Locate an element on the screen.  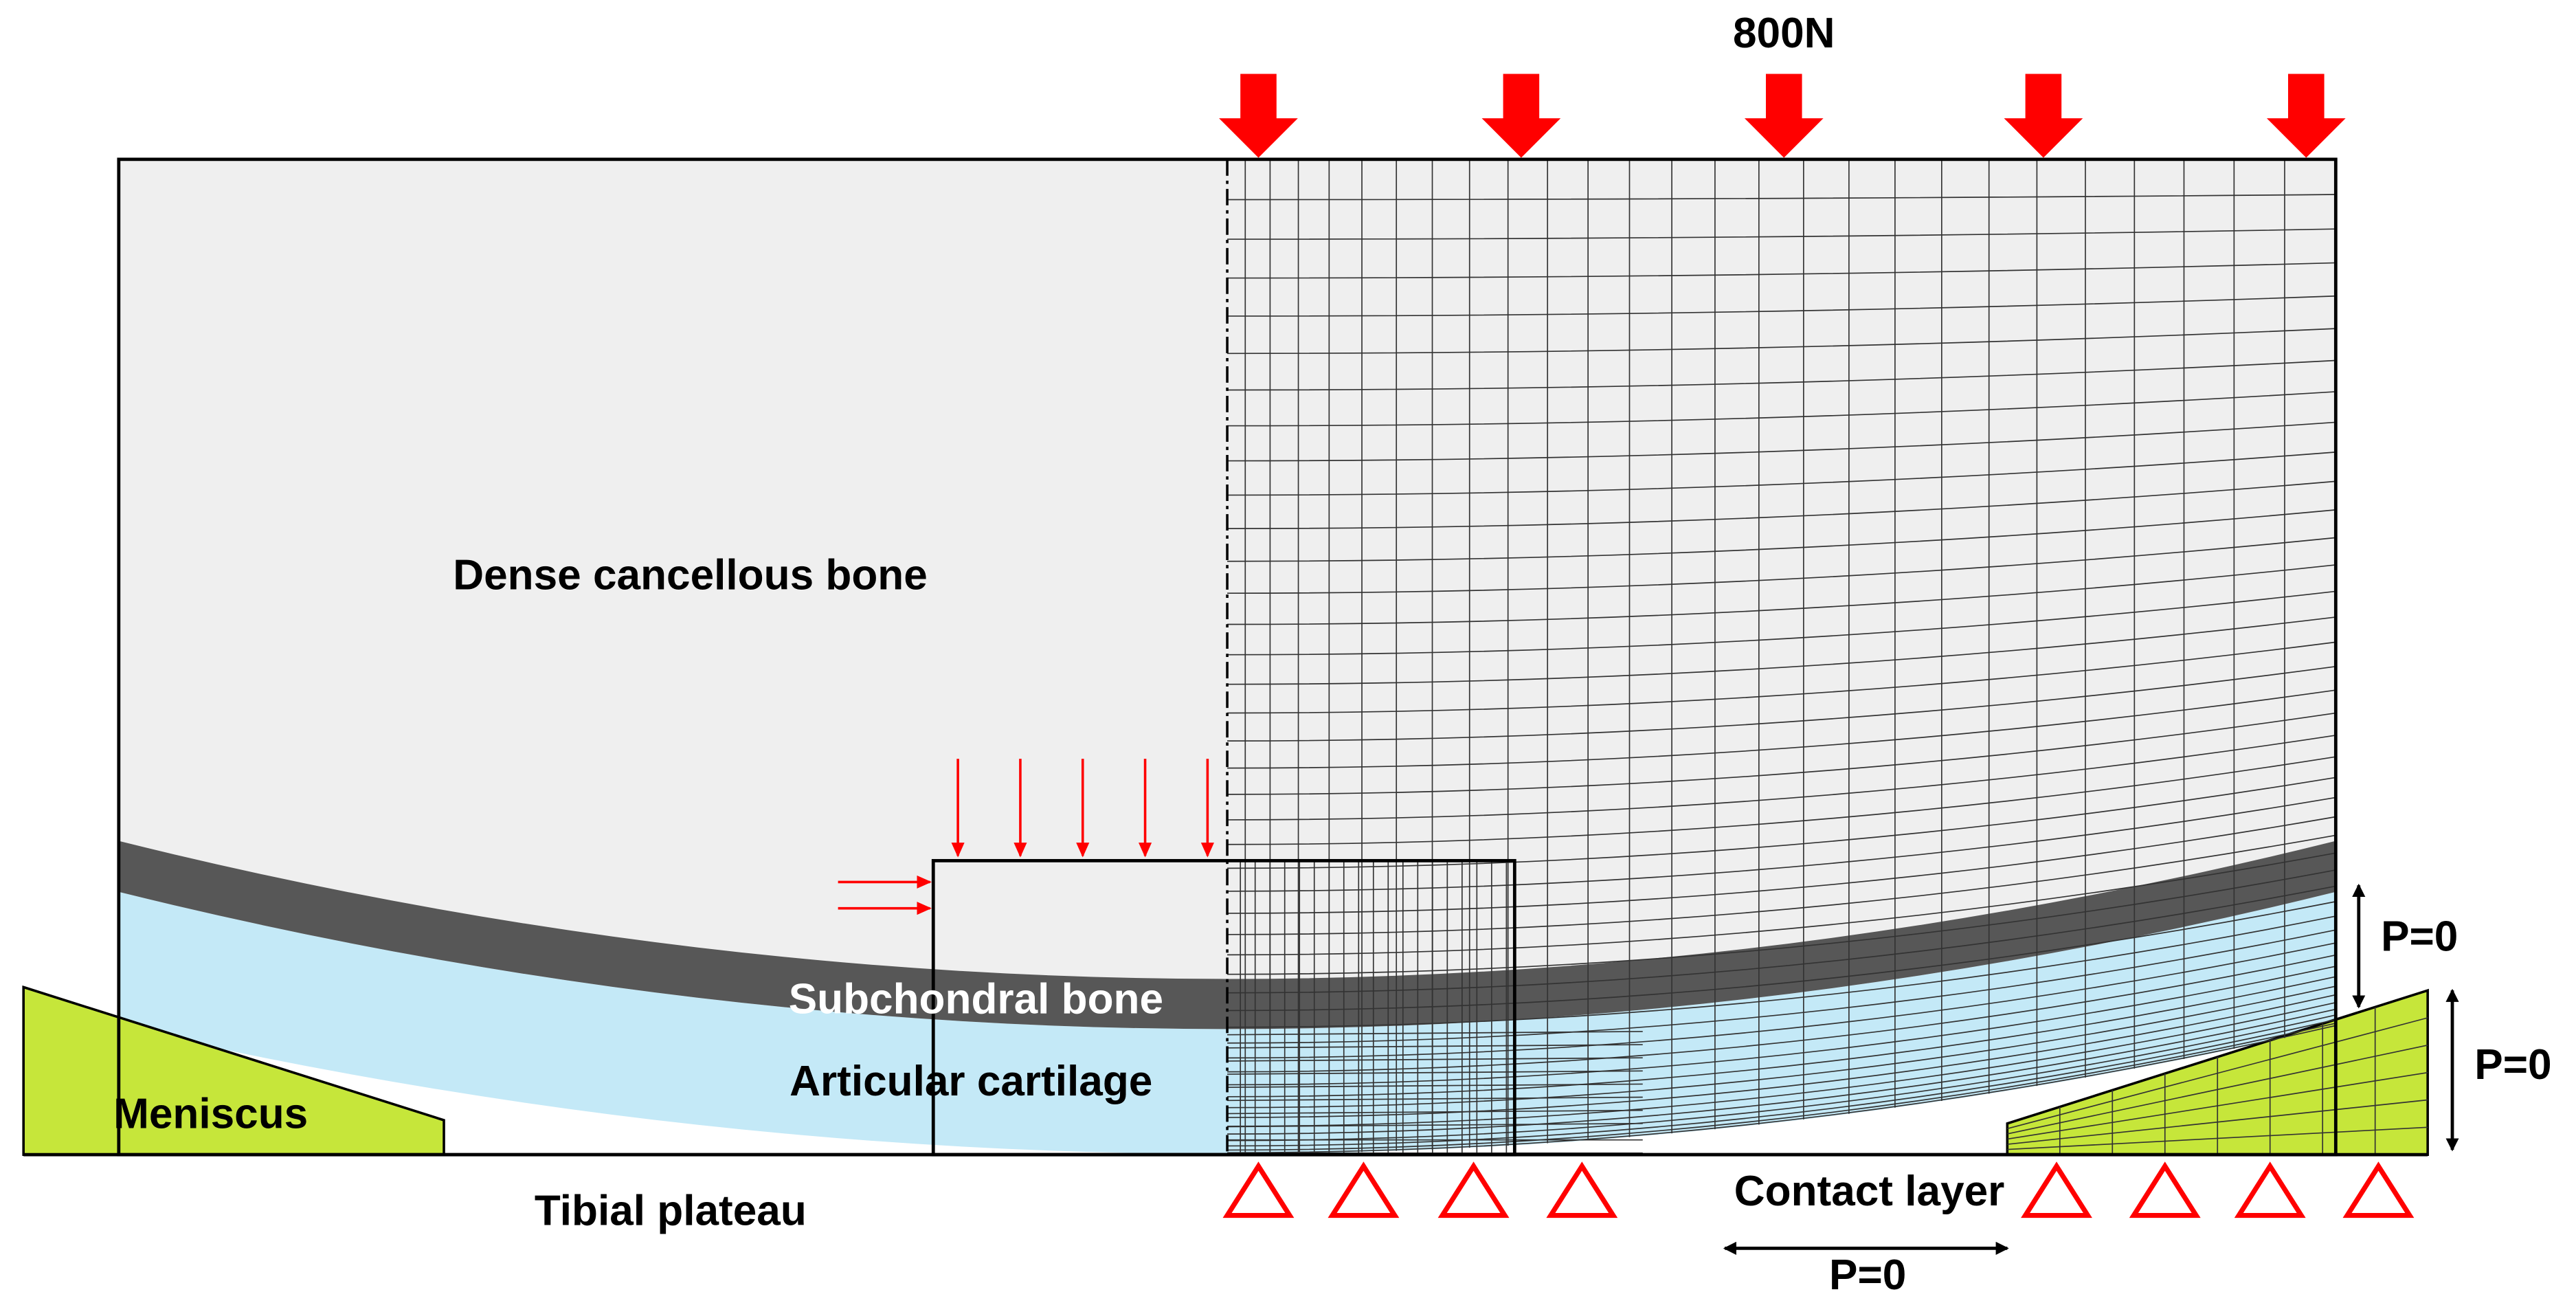
region-label: Meniscus is located at coordinates (210, 1114).